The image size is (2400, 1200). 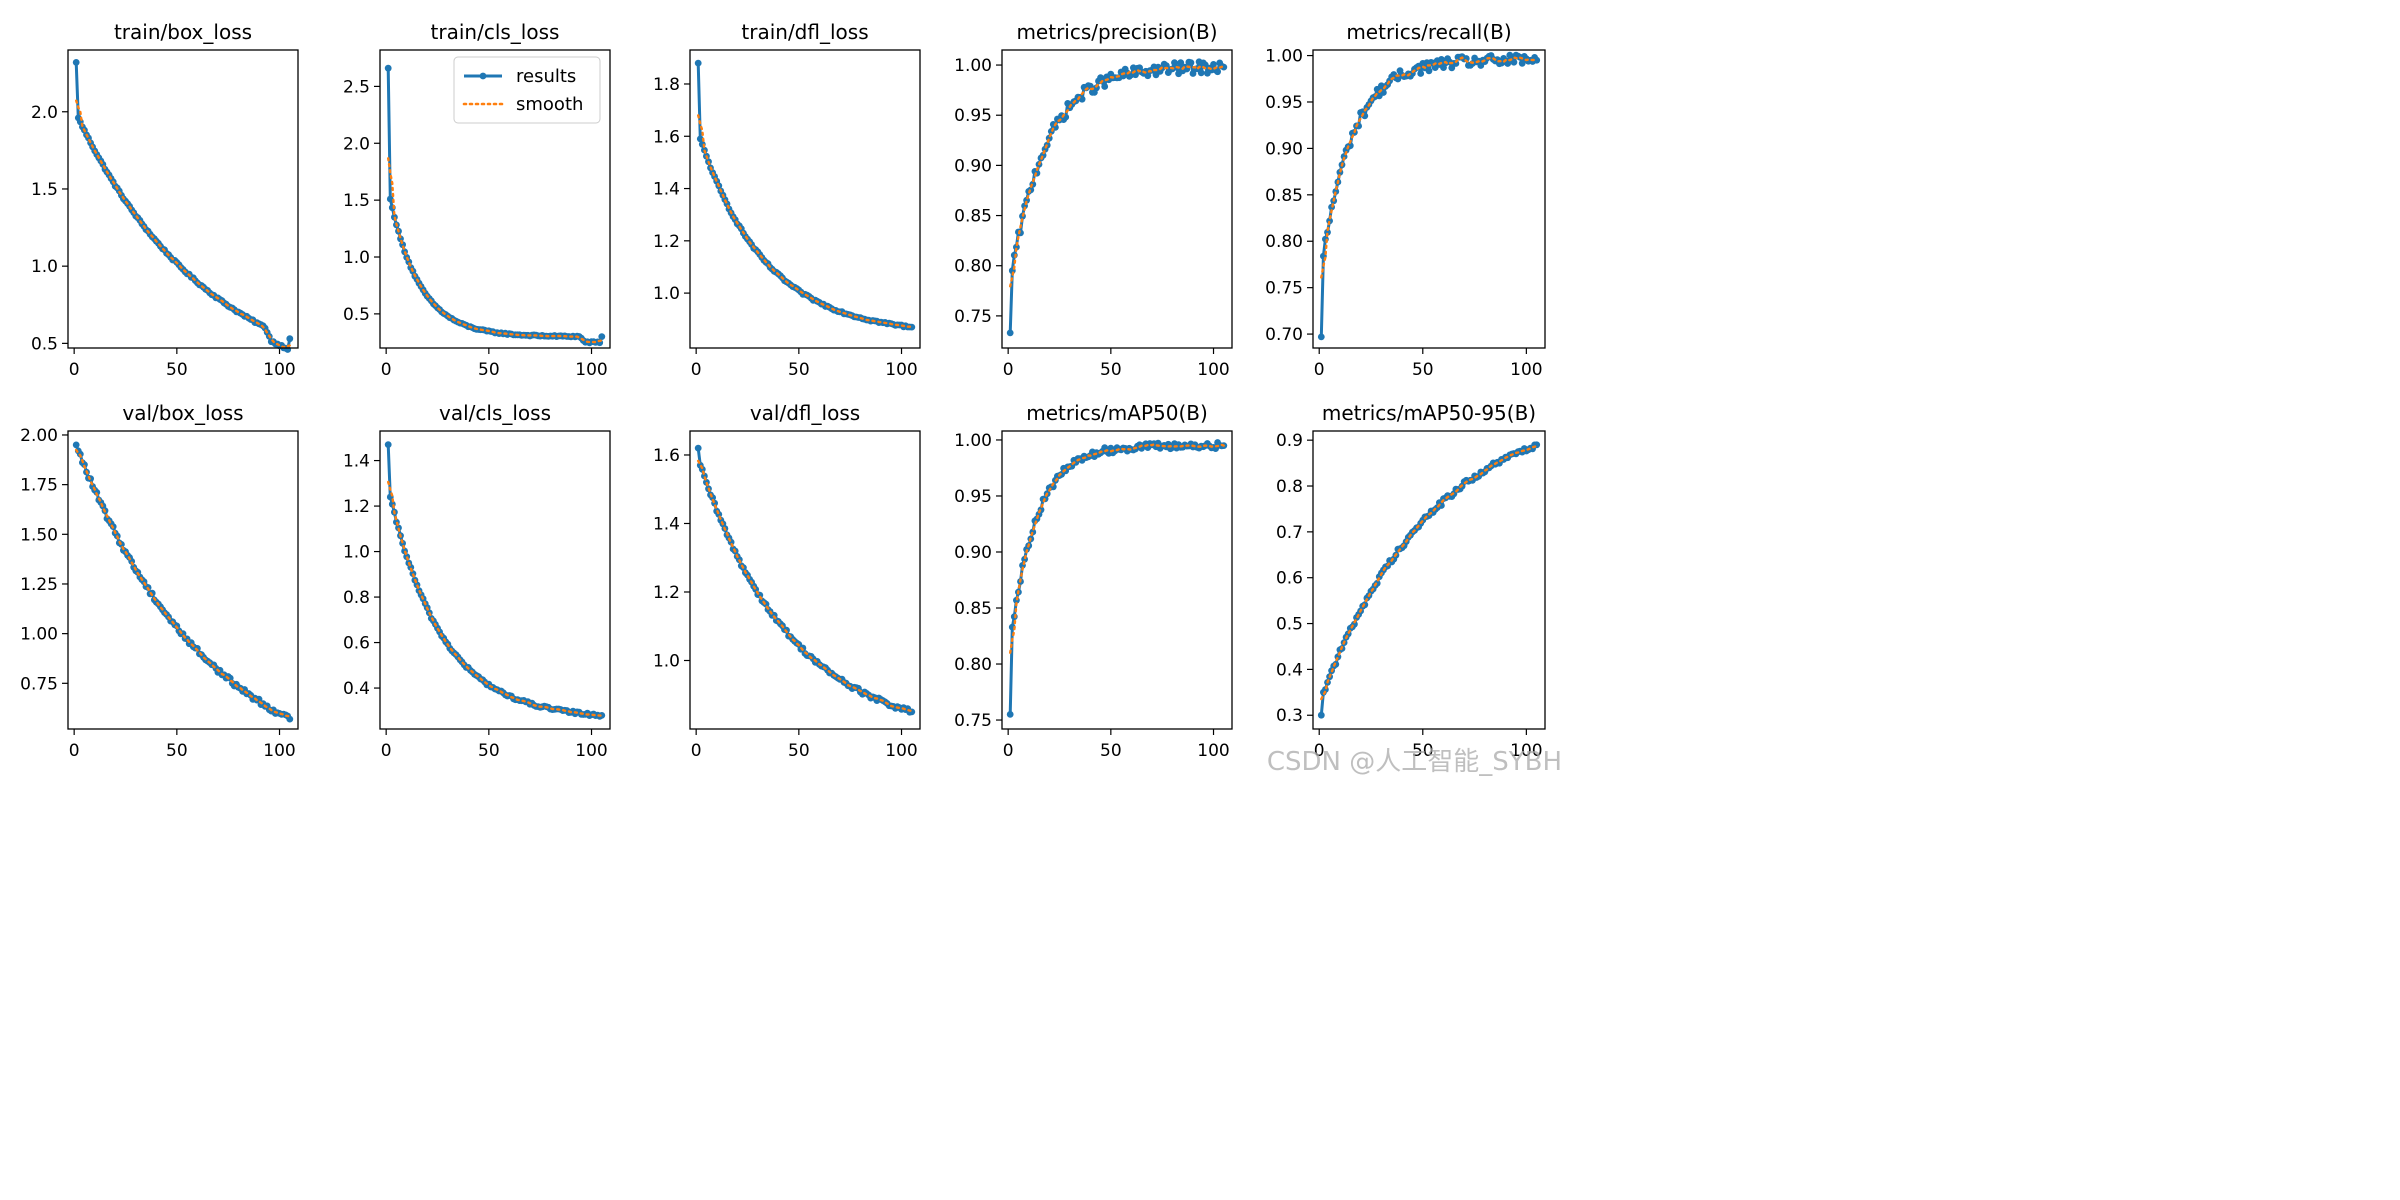 What do you see at coordinates (1289, 441) in the screenshot?
I see `y-tick-label: 0.9` at bounding box center [1289, 441].